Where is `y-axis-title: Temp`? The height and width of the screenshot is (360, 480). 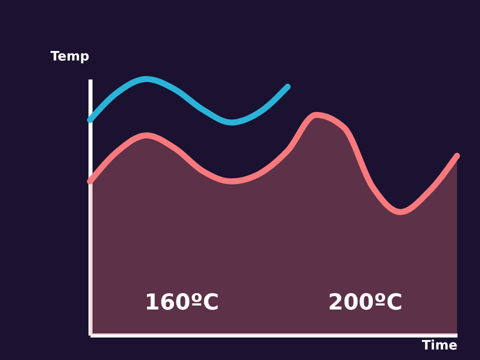 y-axis-title: Temp is located at coordinates (70, 57).